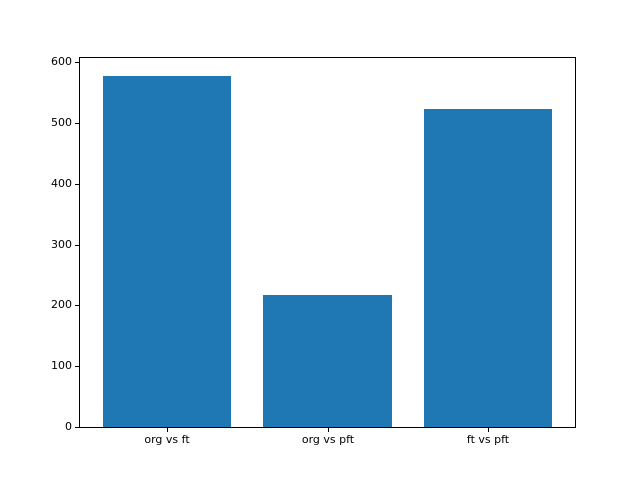 This screenshot has height=480, width=640. Describe the element at coordinates (61, 244) in the screenshot. I see `y-tick-label: 300` at that location.